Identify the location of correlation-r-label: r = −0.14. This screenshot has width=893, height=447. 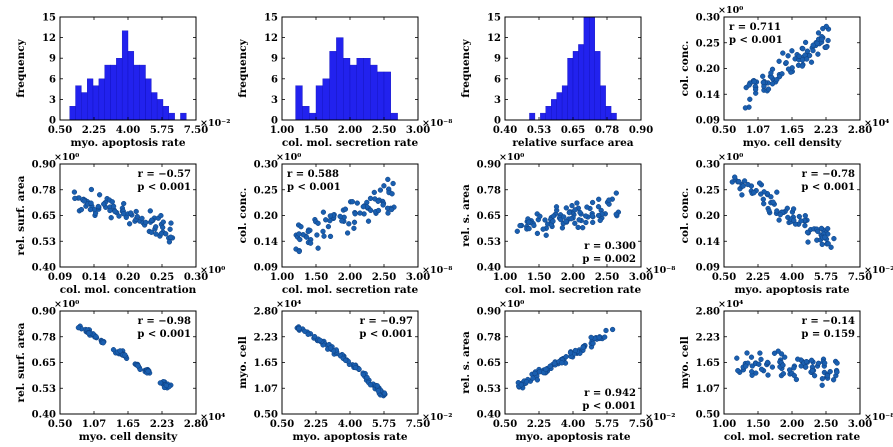
(828, 321).